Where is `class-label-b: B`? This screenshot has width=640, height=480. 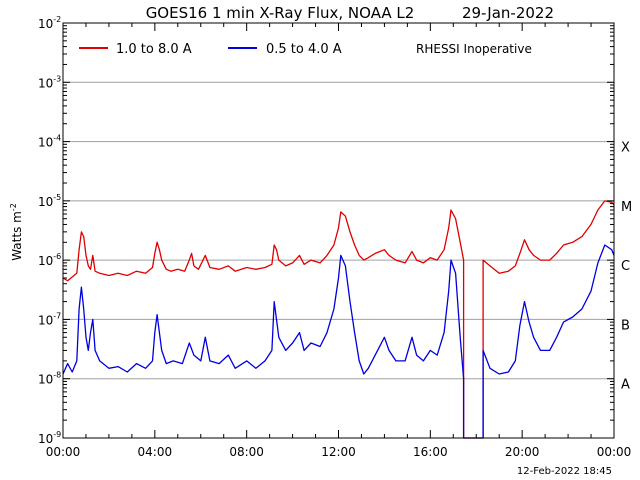
class-label-b: B is located at coordinates (625, 325).